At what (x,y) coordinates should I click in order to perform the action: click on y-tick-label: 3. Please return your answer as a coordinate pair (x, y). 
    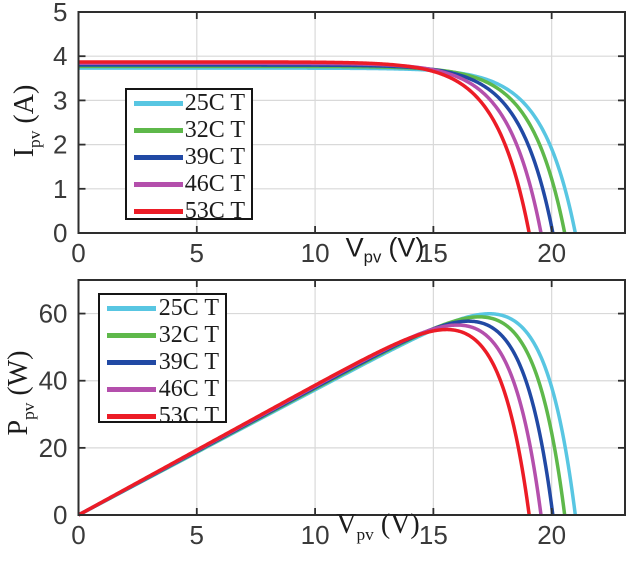
    Looking at the image, I should click on (60, 100).